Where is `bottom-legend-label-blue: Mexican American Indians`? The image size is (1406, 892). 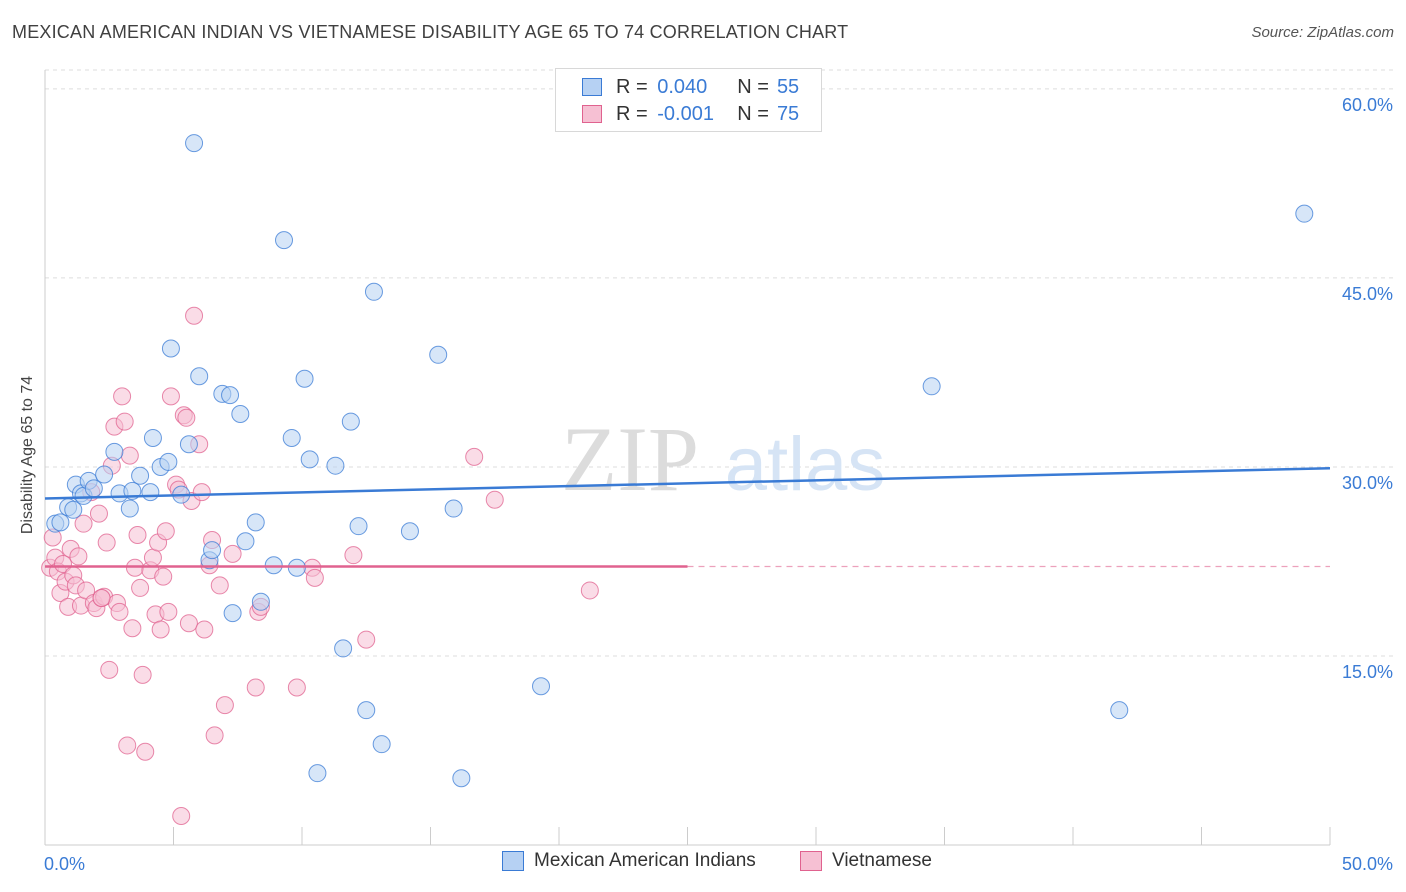 bottom-legend-label-blue: Mexican American Indians is located at coordinates (645, 860).